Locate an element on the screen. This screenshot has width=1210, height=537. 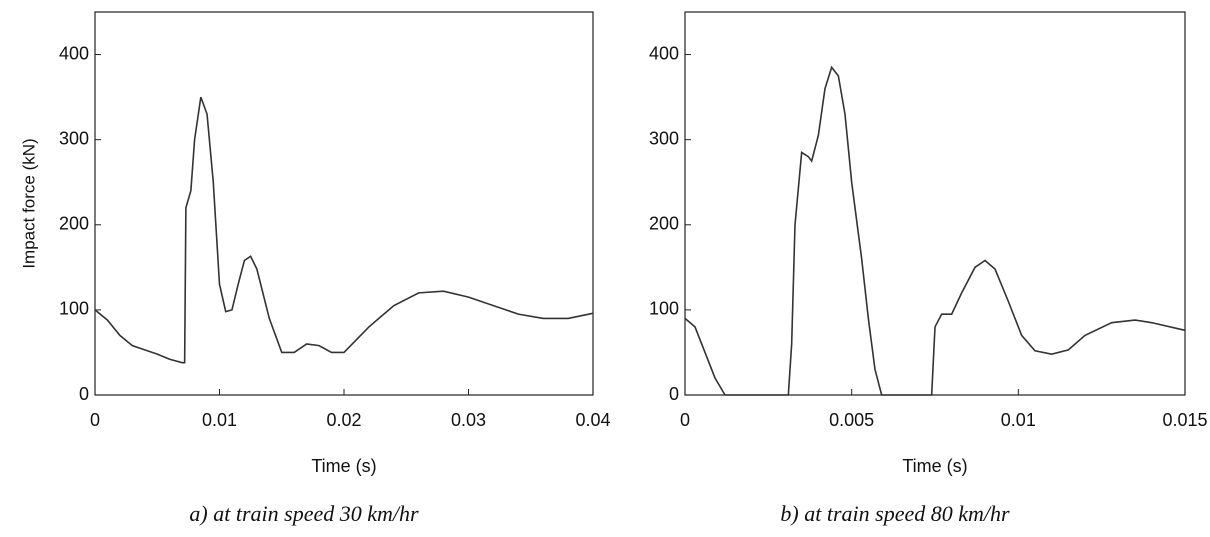
x-tick-label: 0.015 is located at coordinates (1184, 420).